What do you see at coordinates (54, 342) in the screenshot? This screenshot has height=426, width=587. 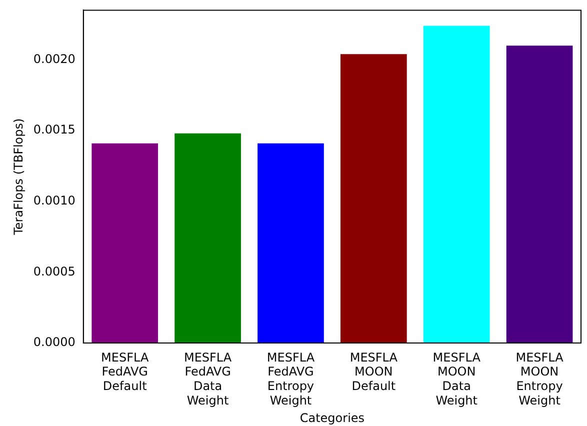 I see `y-tick-label: 0.0000` at bounding box center [54, 342].